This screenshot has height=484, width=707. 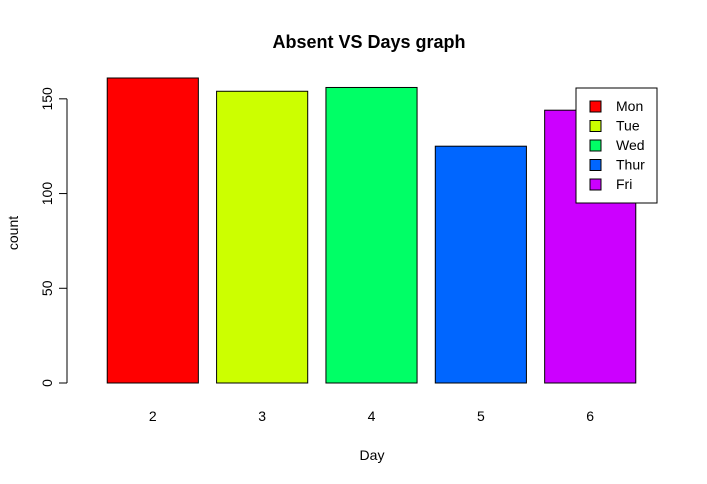 I want to click on y-tick-label: 100, so click(x=47, y=194).